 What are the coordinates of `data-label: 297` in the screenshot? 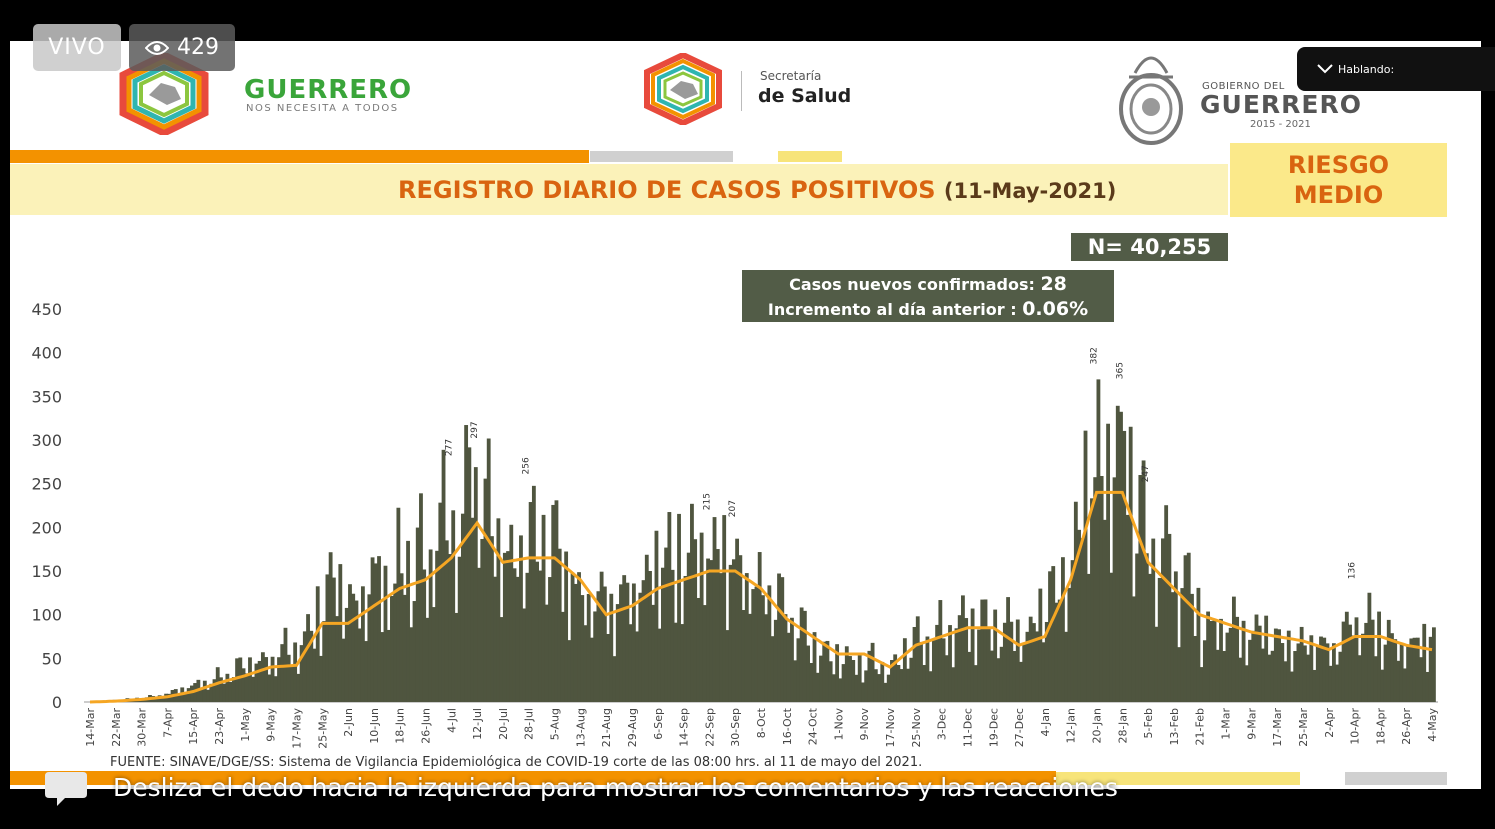 It's located at (475, 429).